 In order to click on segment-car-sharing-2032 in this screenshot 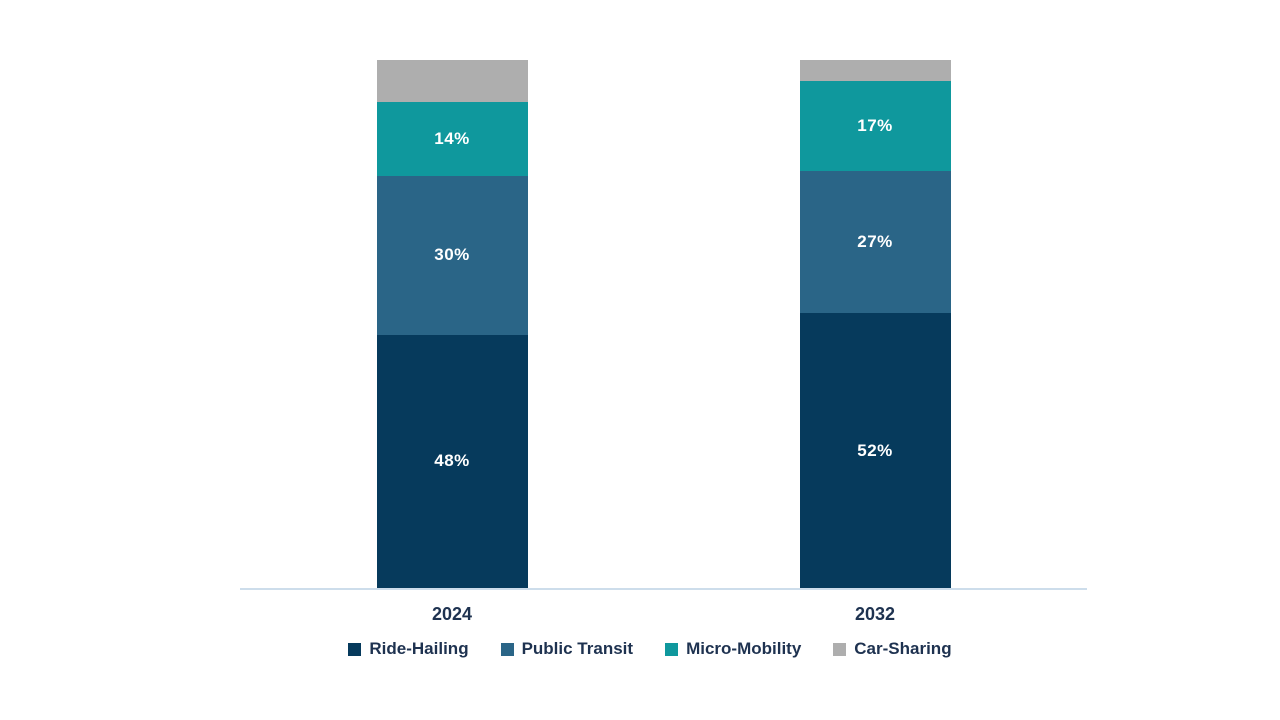, I will do `click(875, 71)`.